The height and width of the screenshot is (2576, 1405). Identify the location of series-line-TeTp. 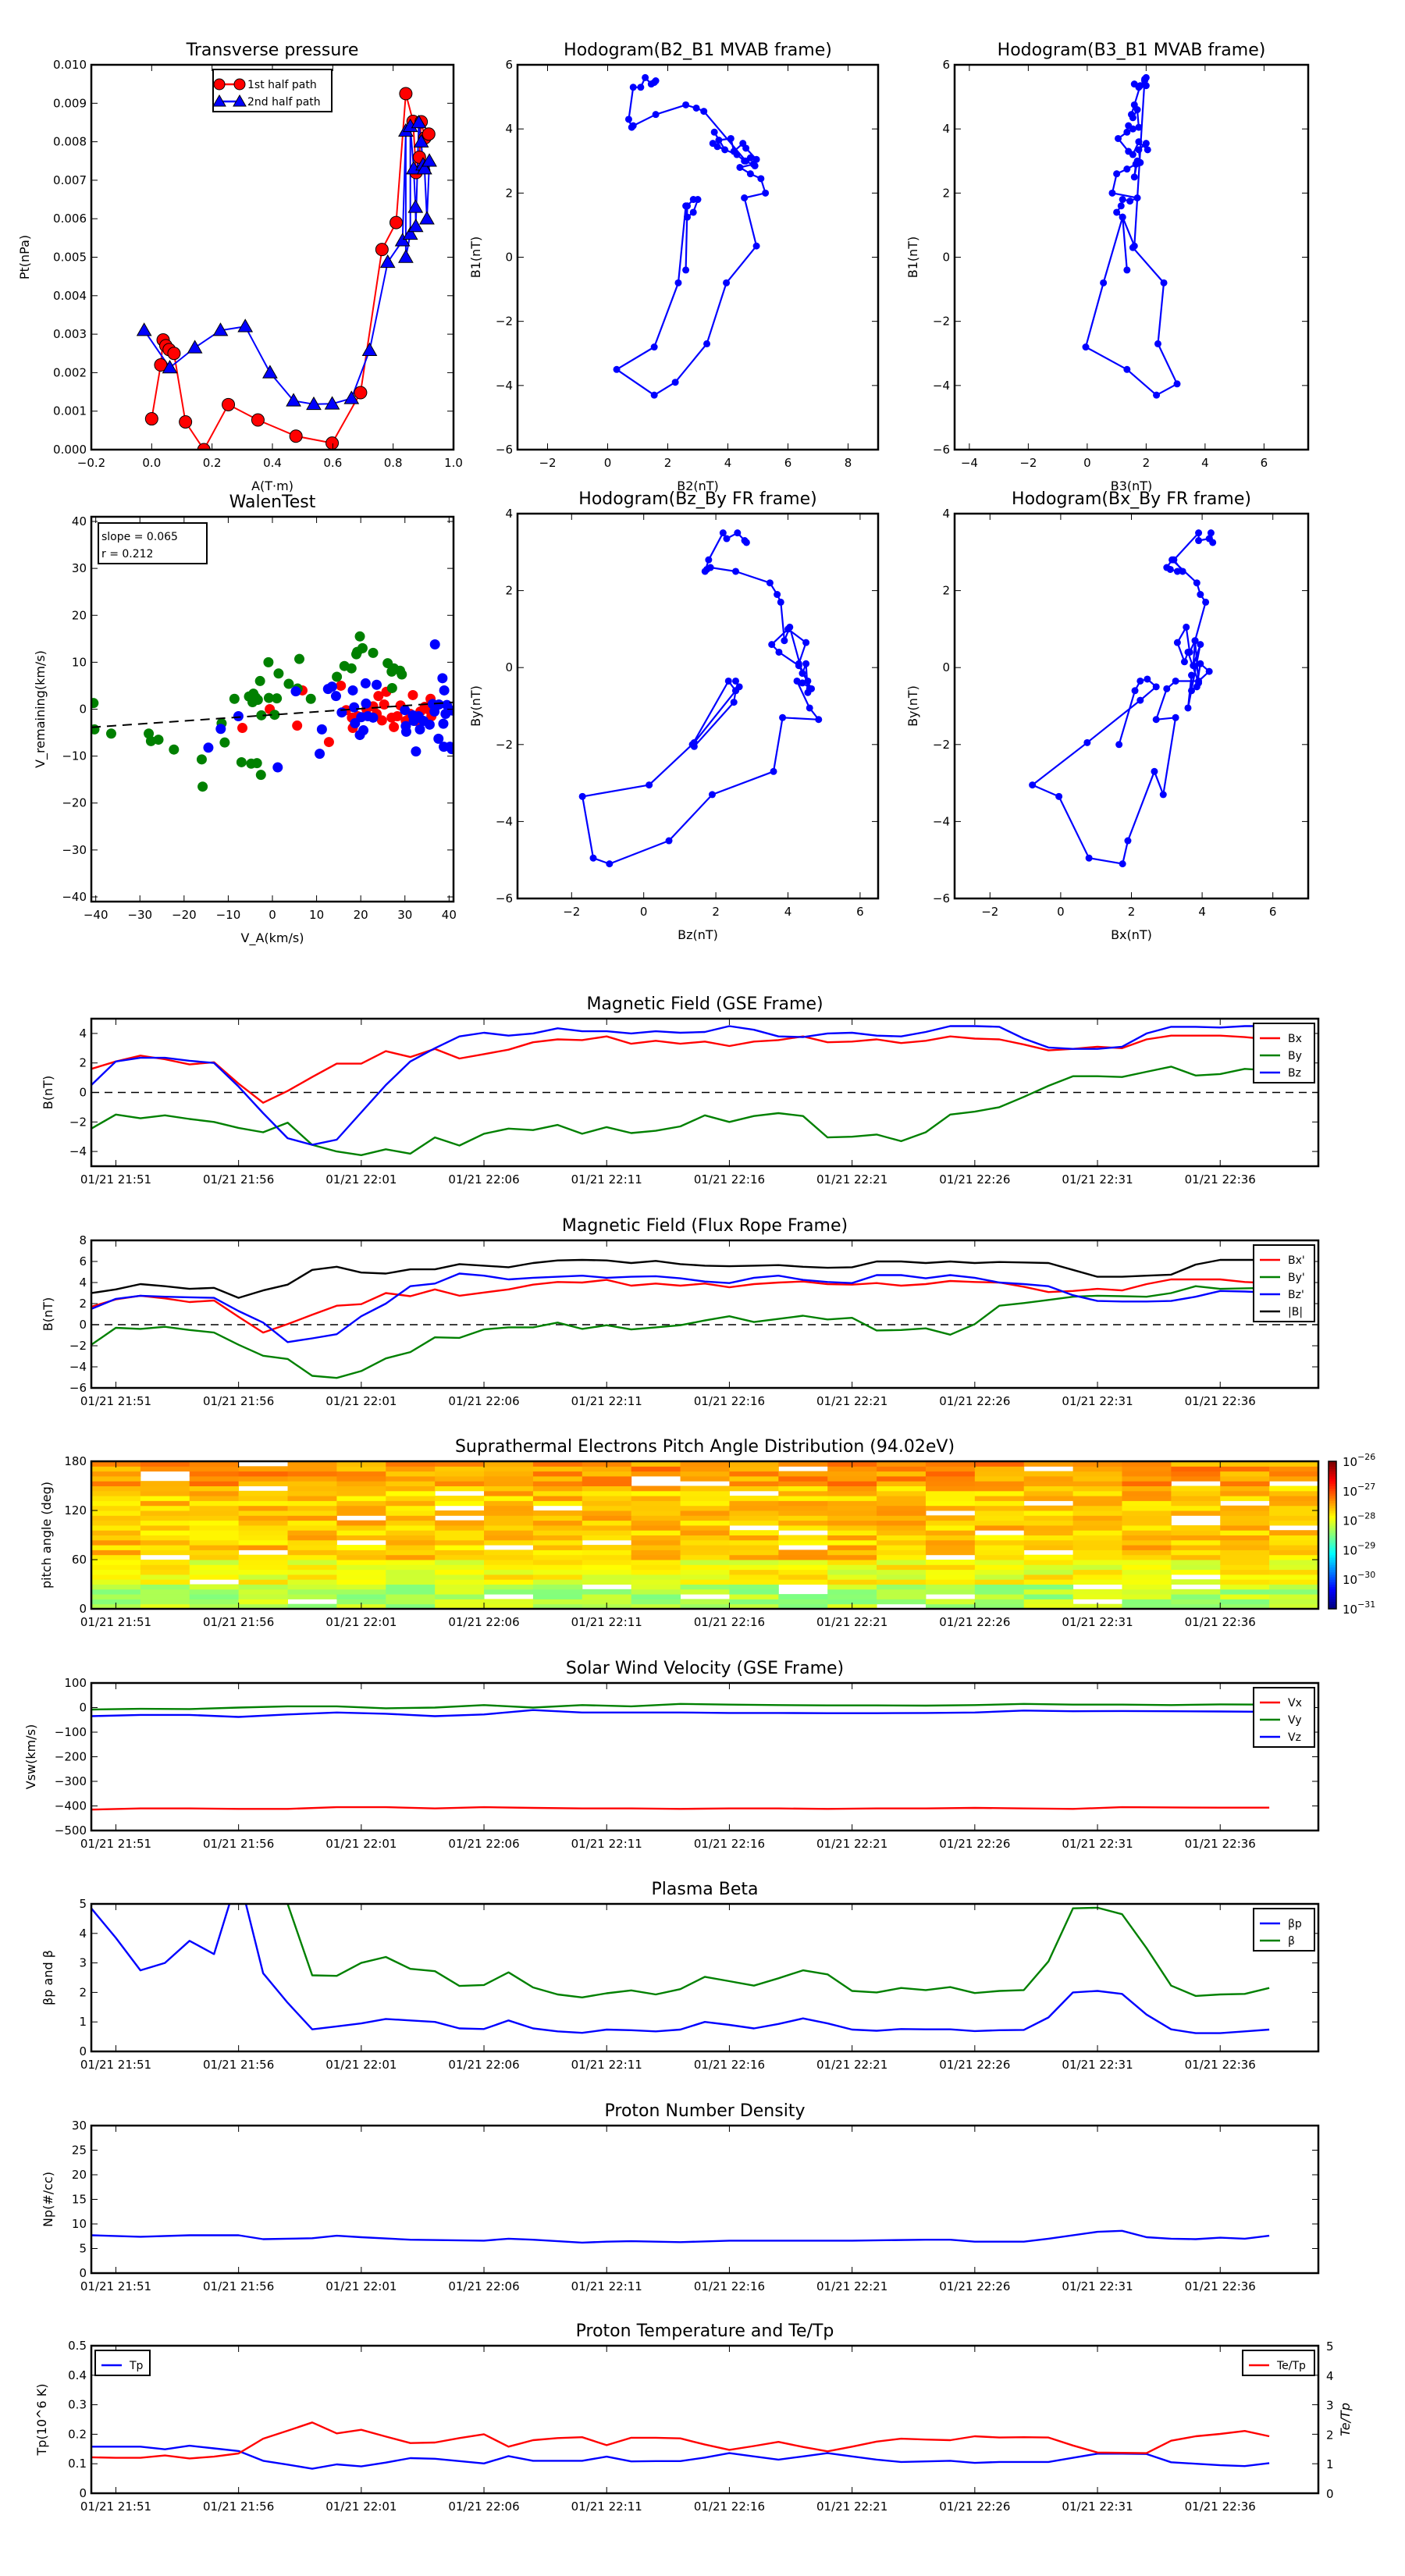
(681, 2440).